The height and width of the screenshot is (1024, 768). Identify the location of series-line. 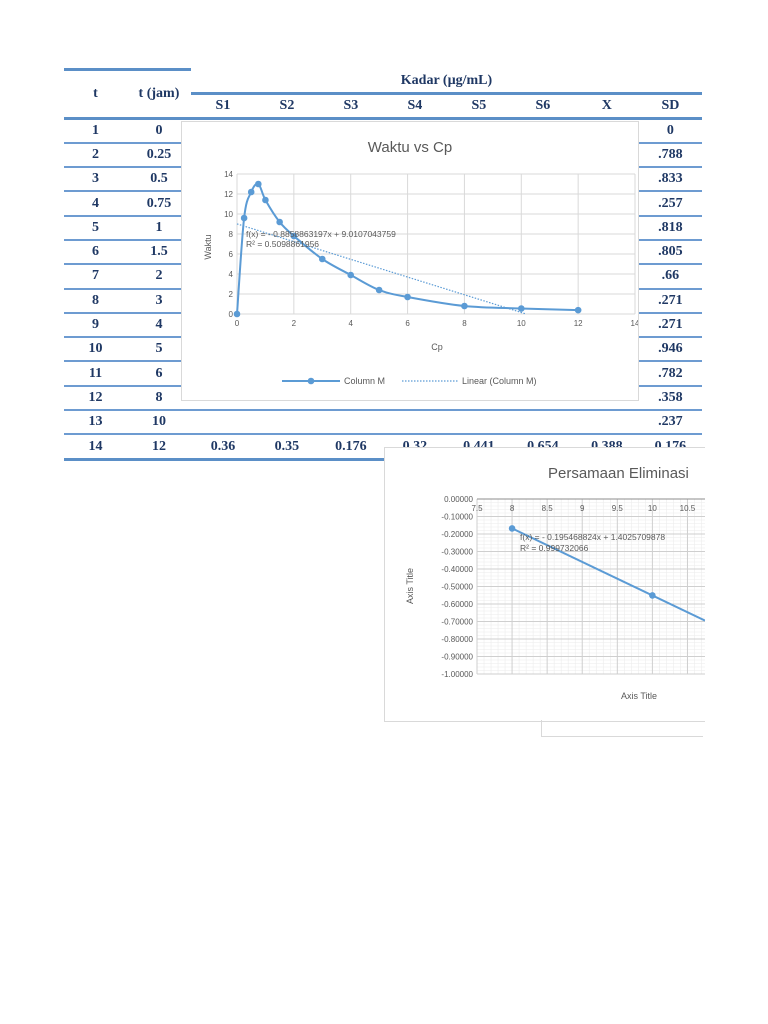
(608, 574).